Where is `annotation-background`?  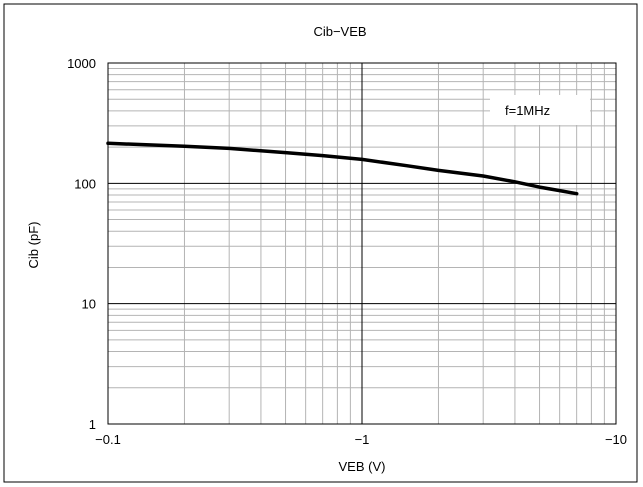
annotation-background is located at coordinates (540, 110).